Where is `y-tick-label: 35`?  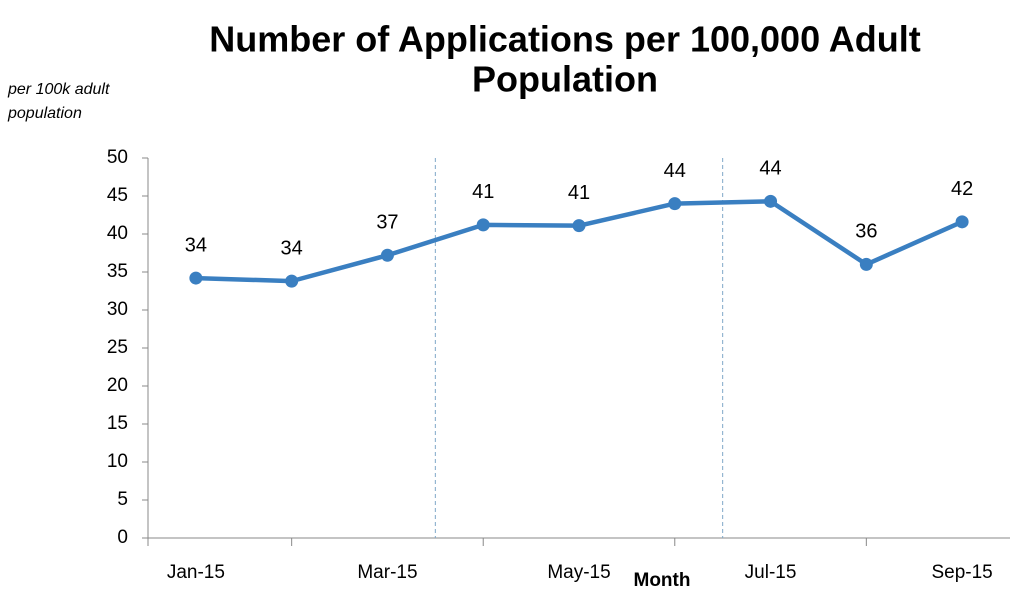
y-tick-label: 35 is located at coordinates (117, 271).